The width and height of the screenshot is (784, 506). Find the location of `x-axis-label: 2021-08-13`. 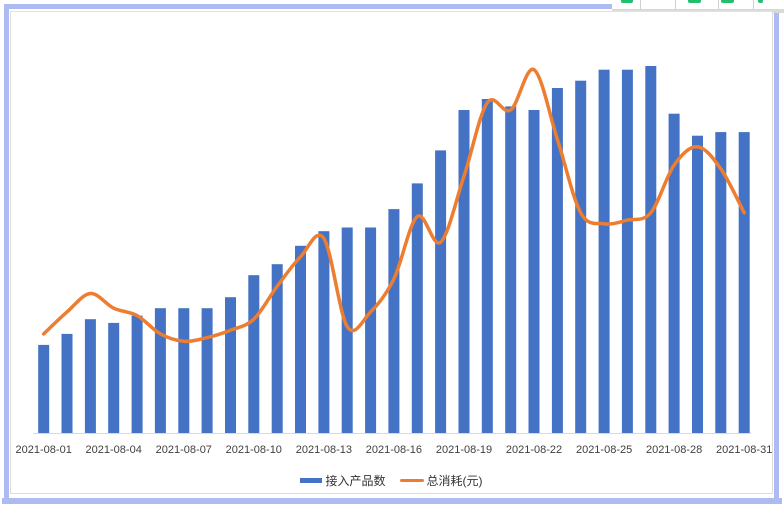

x-axis-label: 2021-08-13 is located at coordinates (324, 450).